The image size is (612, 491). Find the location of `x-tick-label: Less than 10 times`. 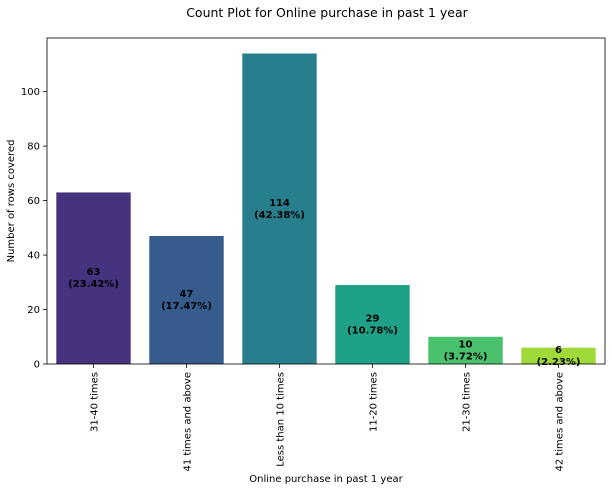

x-tick-label: Less than 10 times is located at coordinates (281, 419).